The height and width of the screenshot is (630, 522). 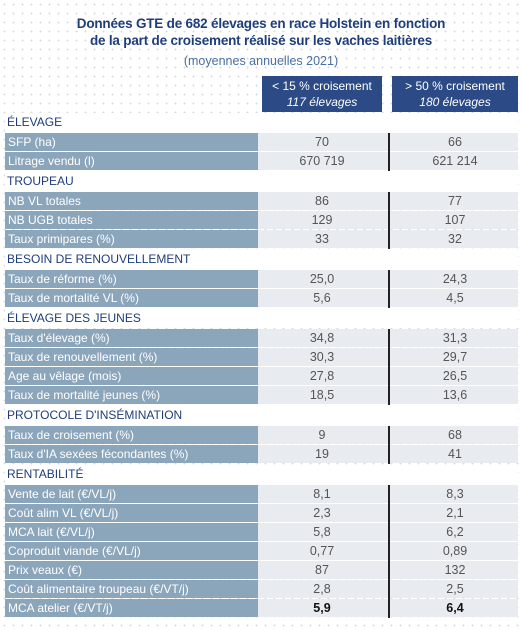 What do you see at coordinates (455, 532) in the screenshot?
I see `cell-value: 6,2` at bounding box center [455, 532].